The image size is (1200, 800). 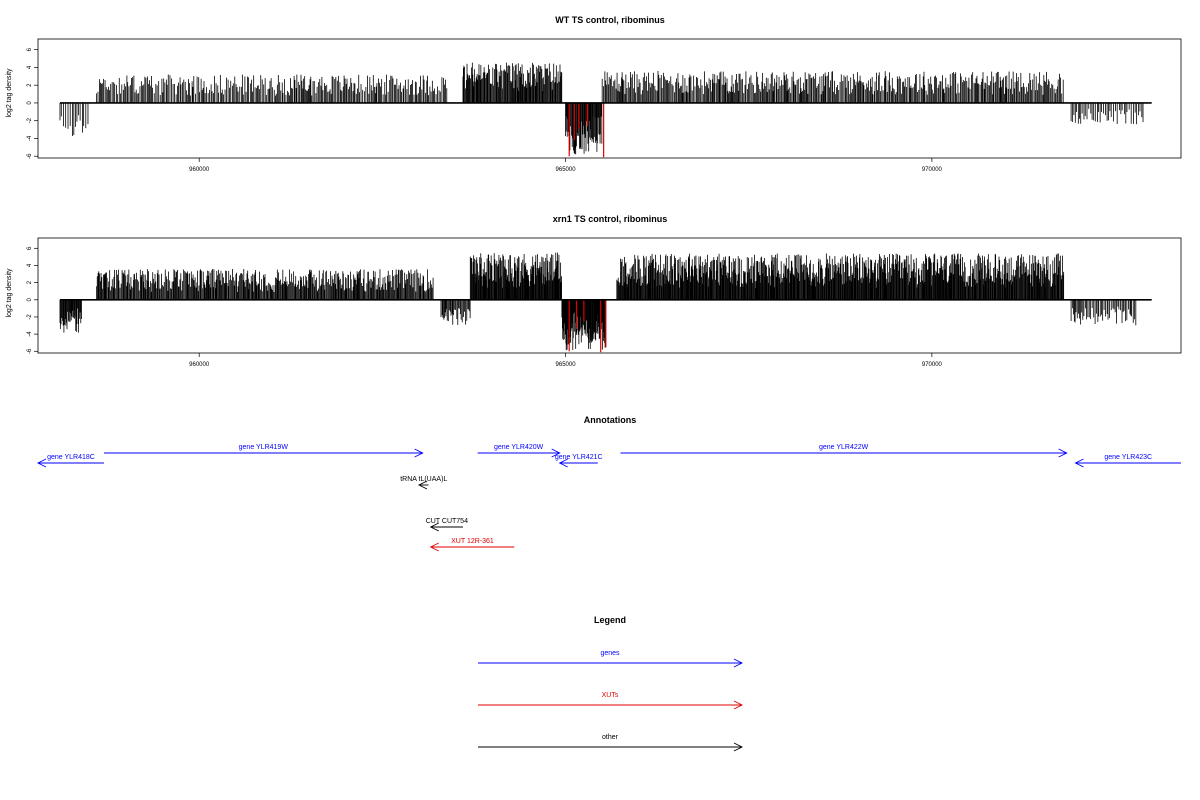 I want to click on wt-y-axis-label: log2 tag density, so click(x=9, y=93).